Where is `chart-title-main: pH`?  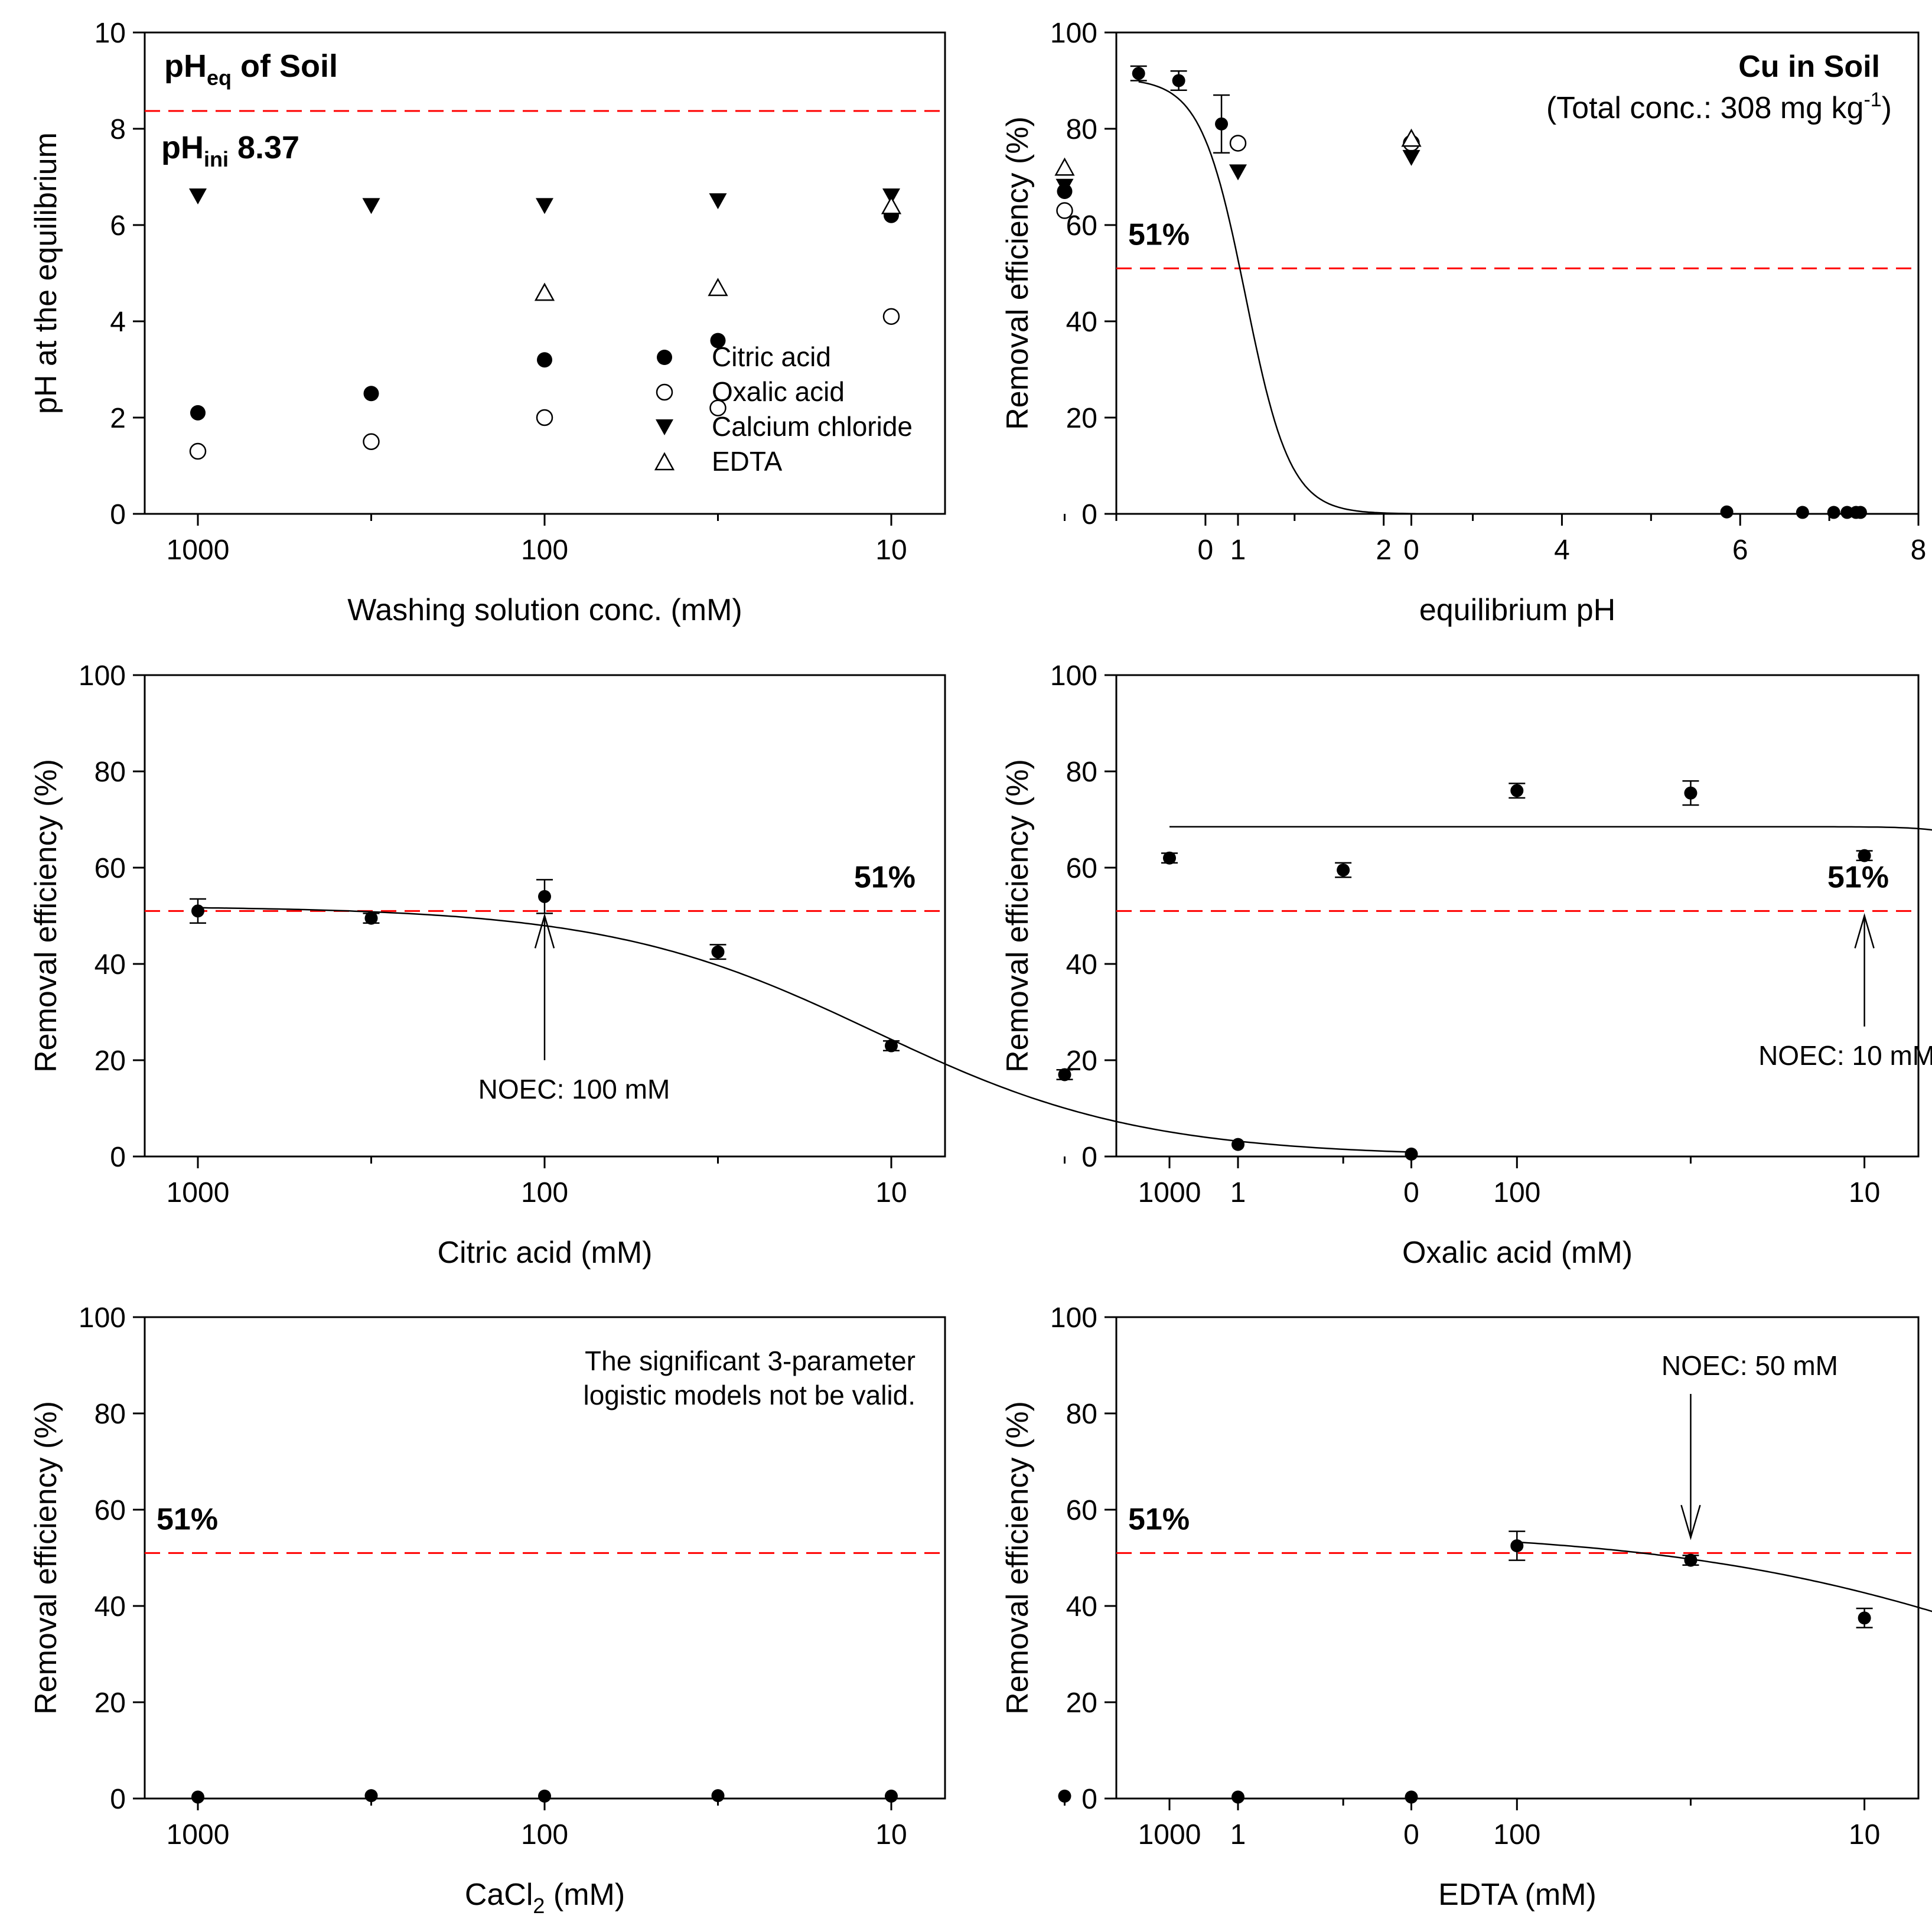 chart-title-main: pH is located at coordinates (186, 66).